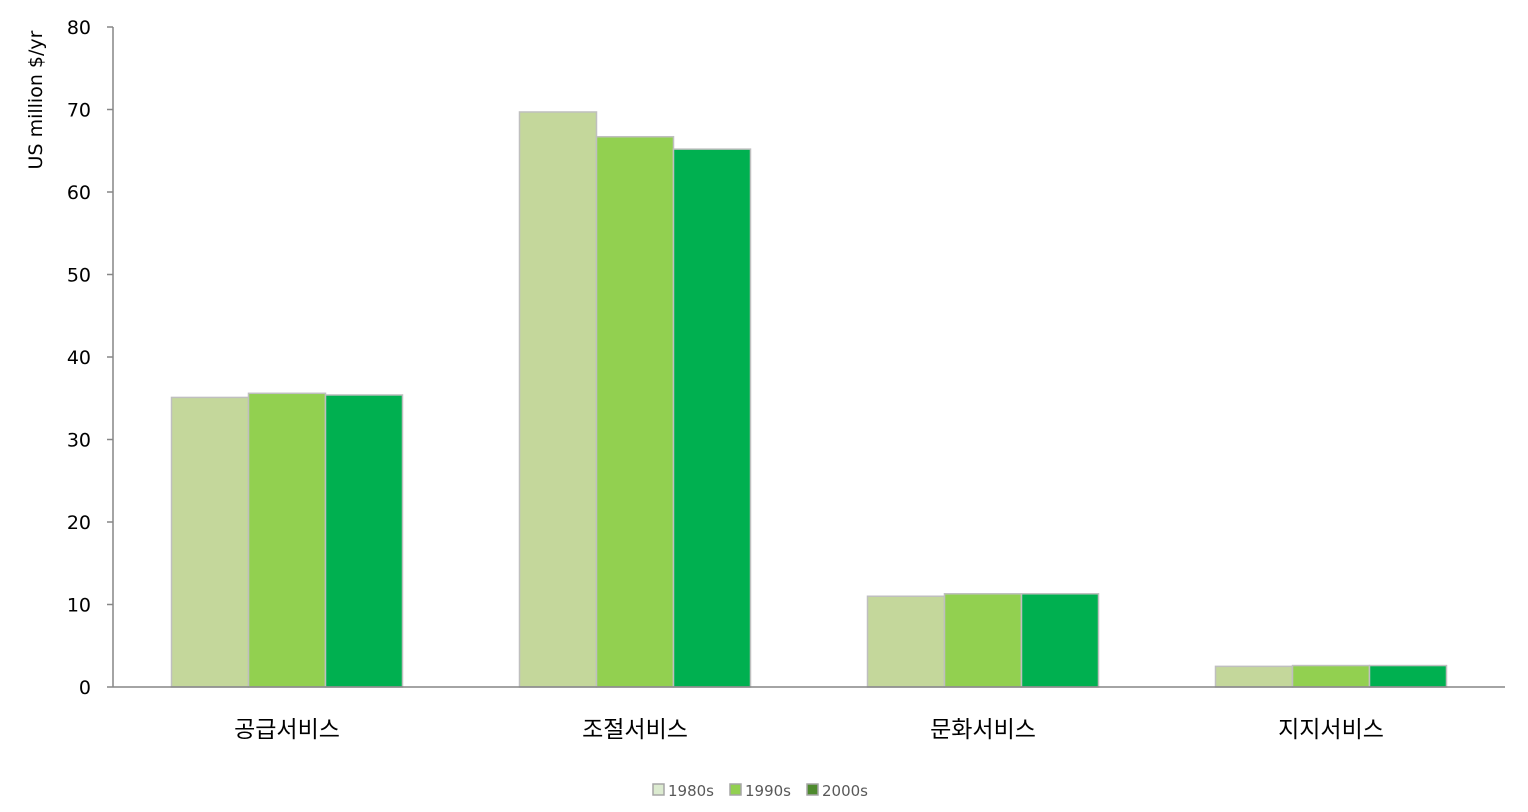 The width and height of the screenshot is (1528, 812). What do you see at coordinates (79, 523) in the screenshot?
I see `y-tick-label: 20` at bounding box center [79, 523].